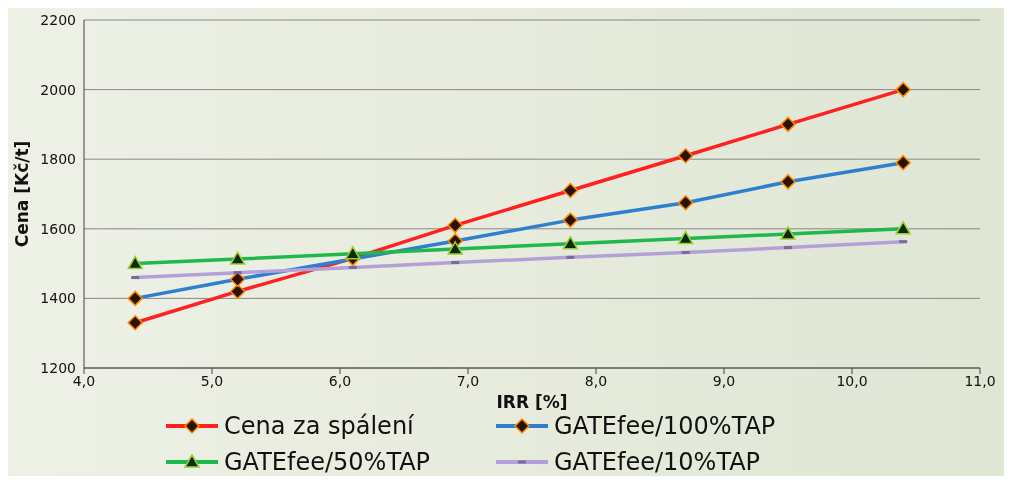 The width and height of the screenshot is (1012, 484). Describe the element at coordinates (657, 462) in the screenshot. I see `legend-label: GATEfee/10%TAP` at that location.